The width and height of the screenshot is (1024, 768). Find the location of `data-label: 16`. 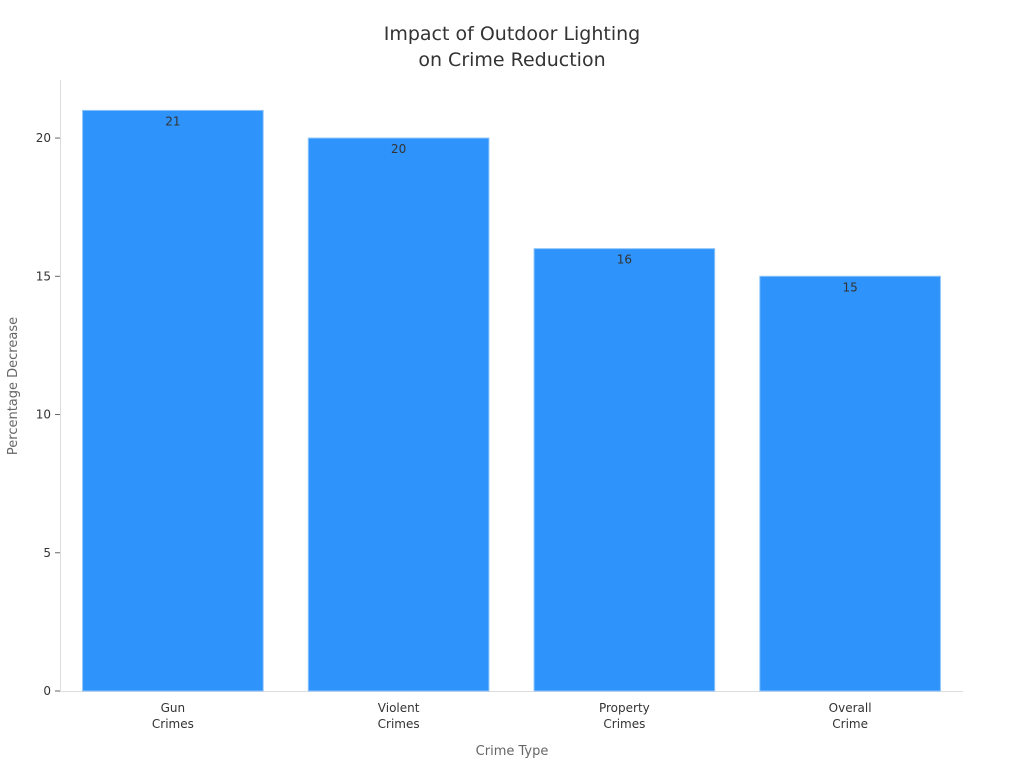

data-label: 16 is located at coordinates (624, 260).